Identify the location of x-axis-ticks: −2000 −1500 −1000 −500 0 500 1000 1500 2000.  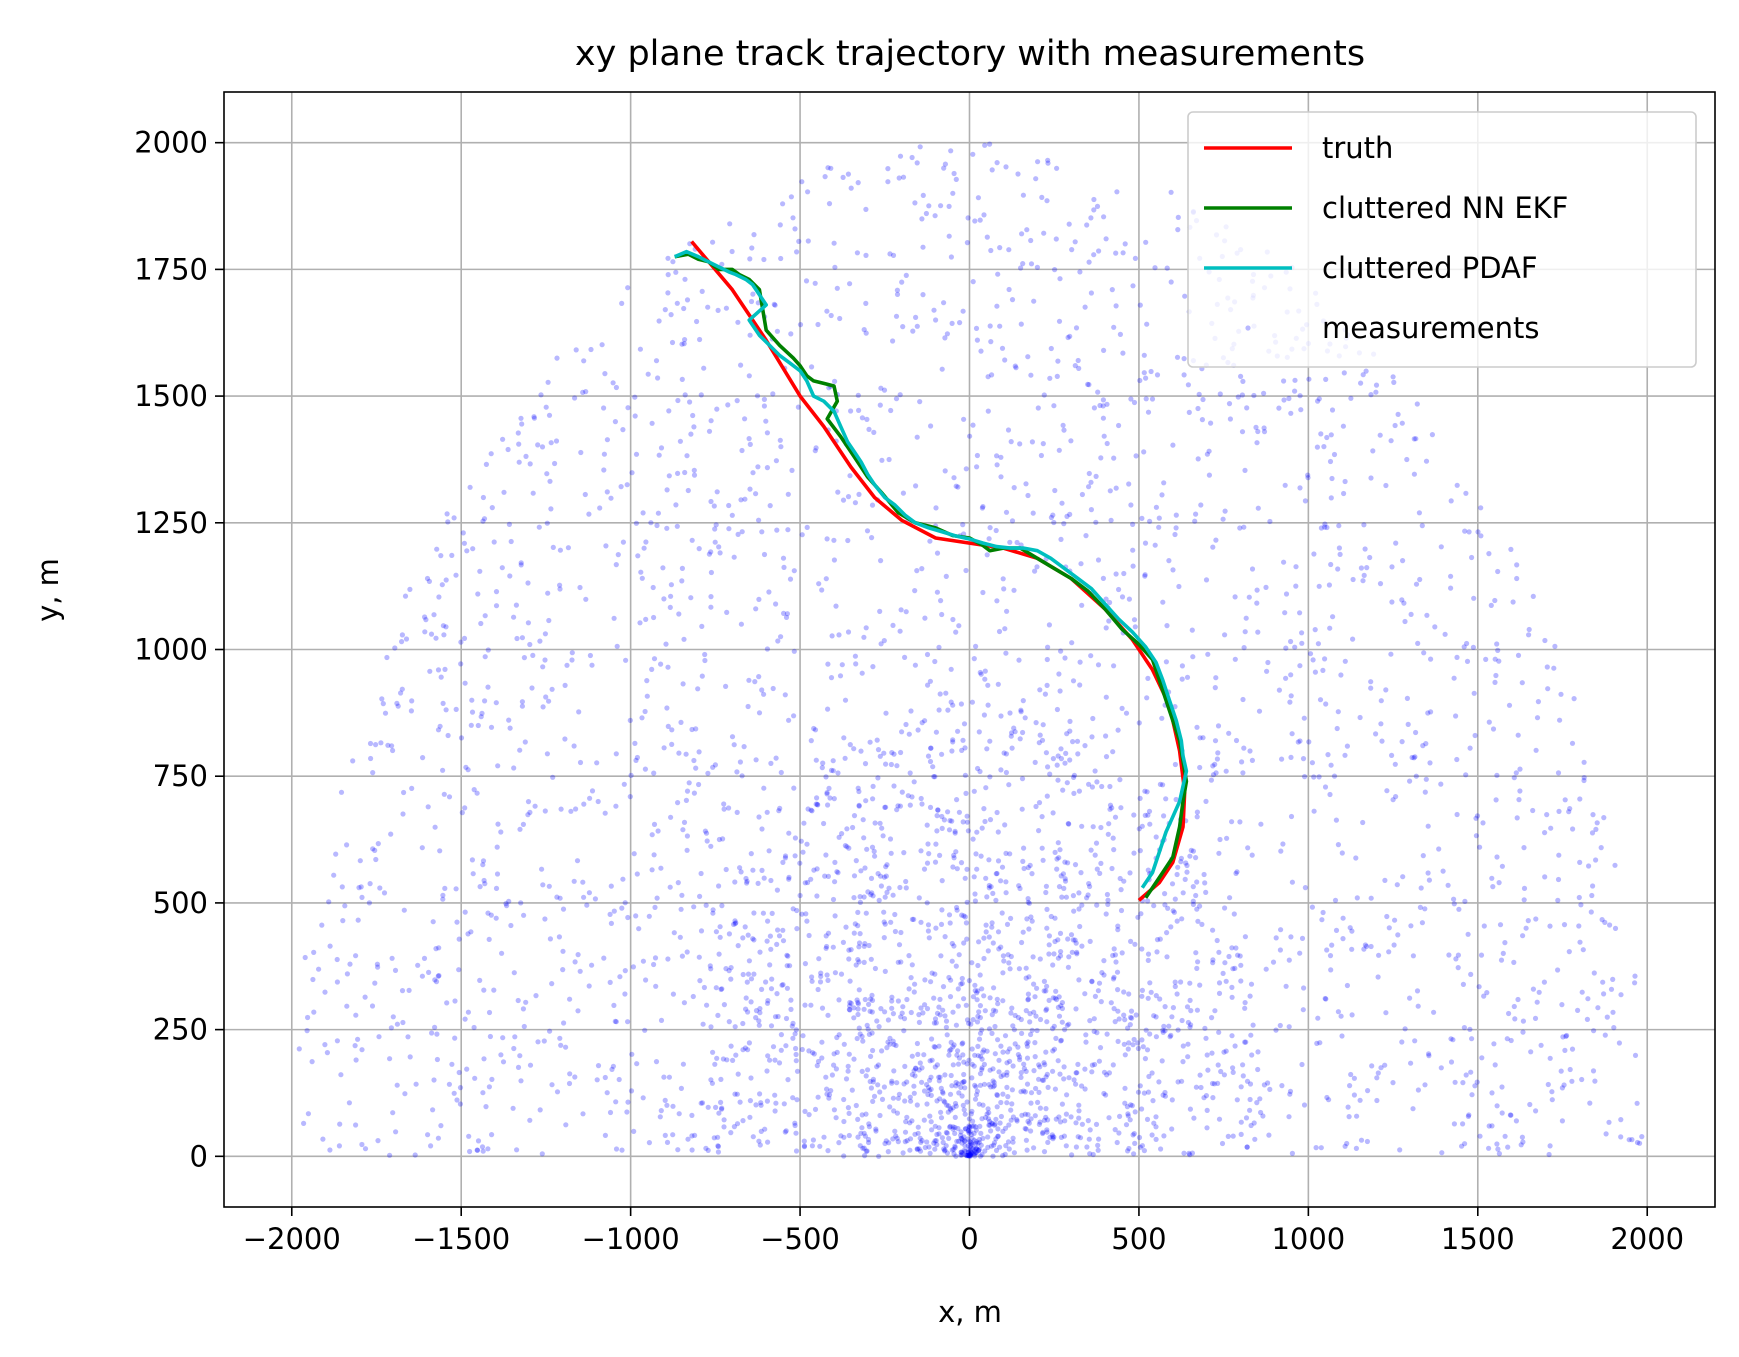
(963, 1231).